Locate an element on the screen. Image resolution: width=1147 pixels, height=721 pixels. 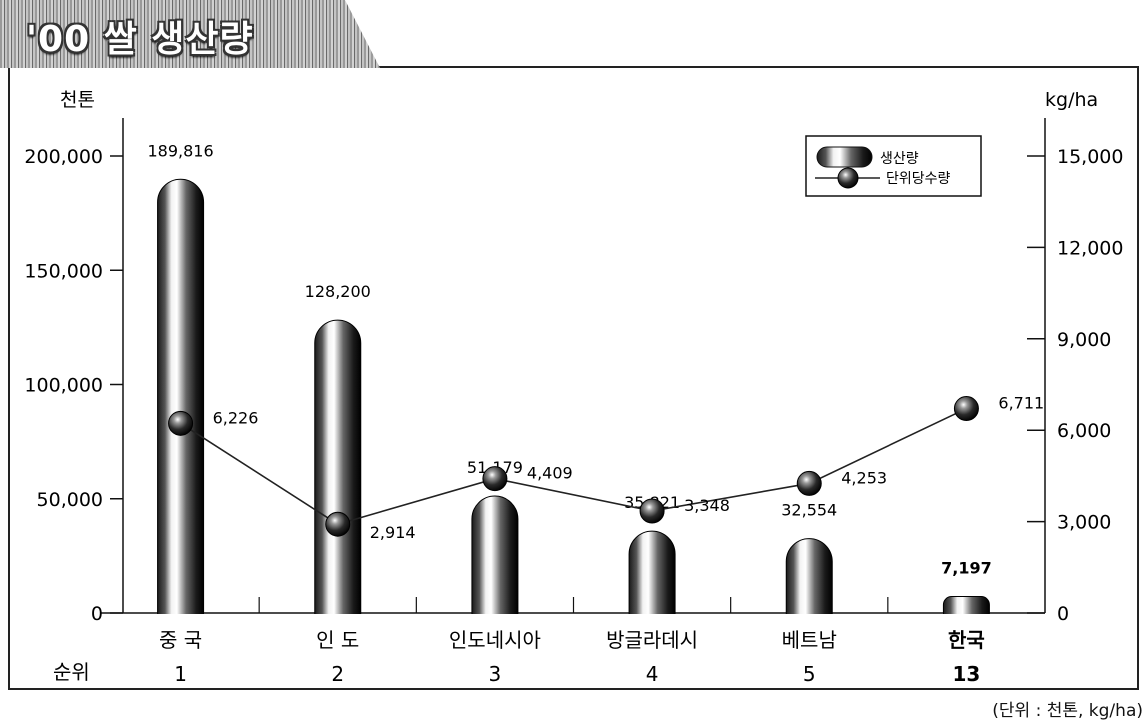
right-axis-tick-label: 0 is located at coordinates (1063, 614).